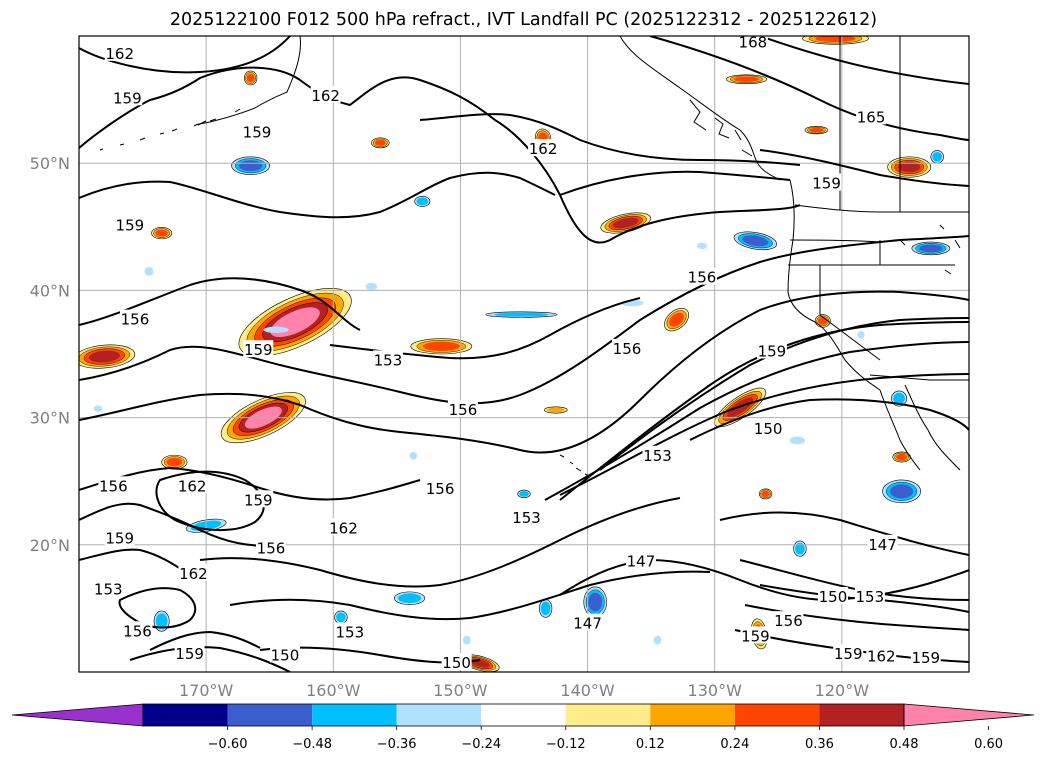  Describe the element at coordinates (650, 744) in the screenshot. I see `colorbar-tick-label: 0.12` at that location.